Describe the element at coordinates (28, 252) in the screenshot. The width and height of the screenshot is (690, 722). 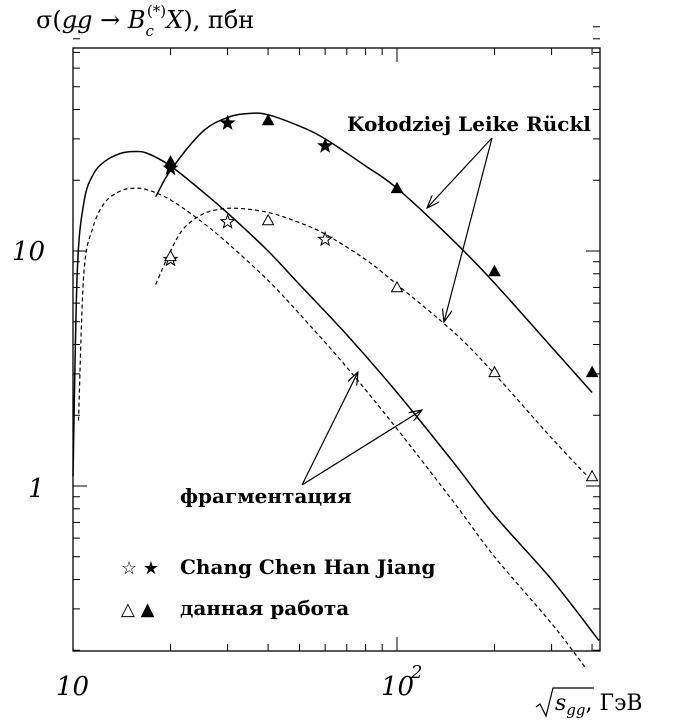
I see `y-tick-label-10: 10` at that location.